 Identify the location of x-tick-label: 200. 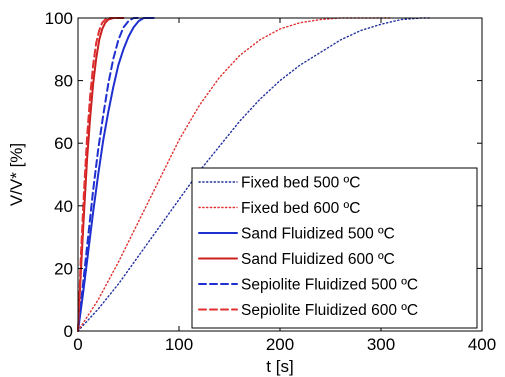
(280, 344).